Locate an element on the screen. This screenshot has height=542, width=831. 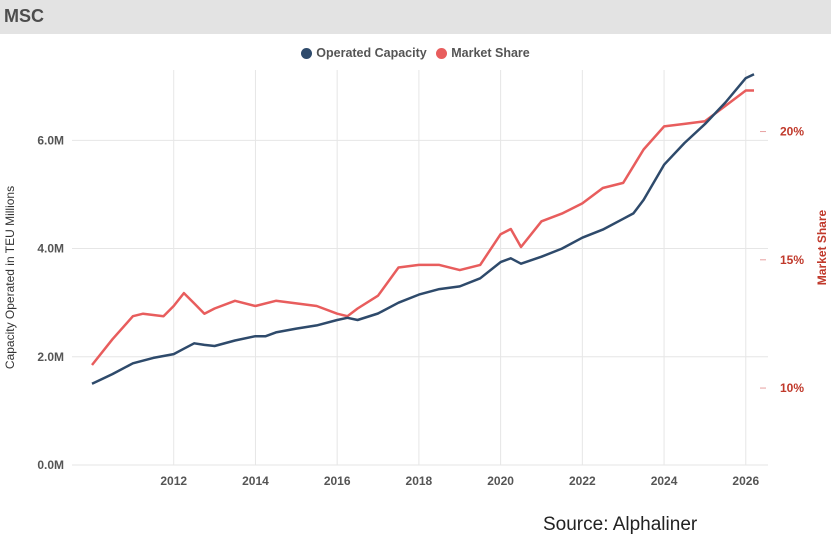
y-axis-title-right: Market Share is located at coordinates (822, 247).